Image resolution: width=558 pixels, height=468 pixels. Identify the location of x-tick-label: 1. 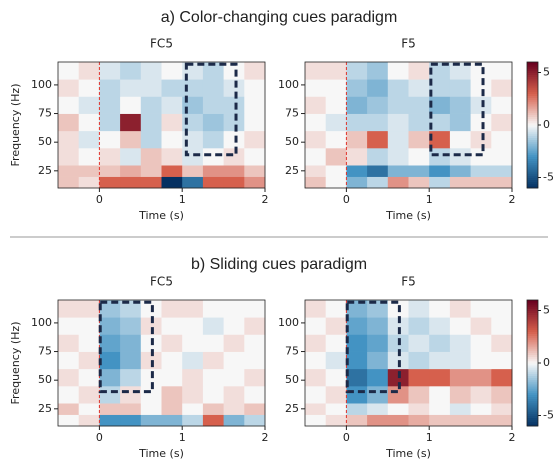
(182, 437).